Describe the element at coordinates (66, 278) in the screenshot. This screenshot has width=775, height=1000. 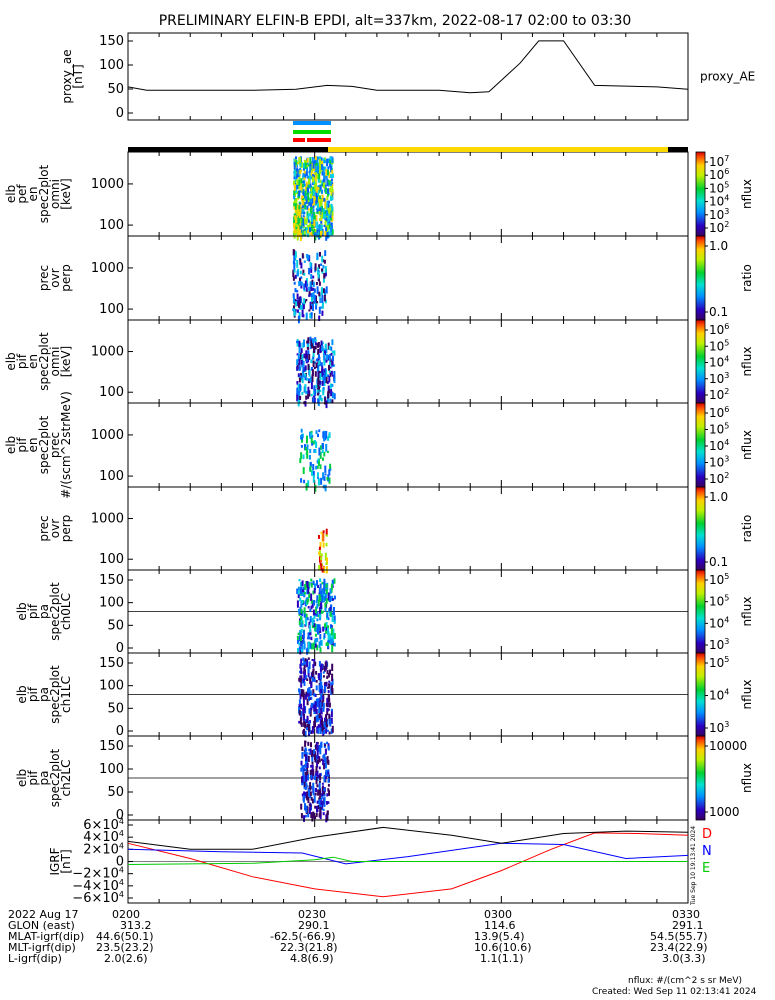
I see `panel-ylabel: perp` at that location.